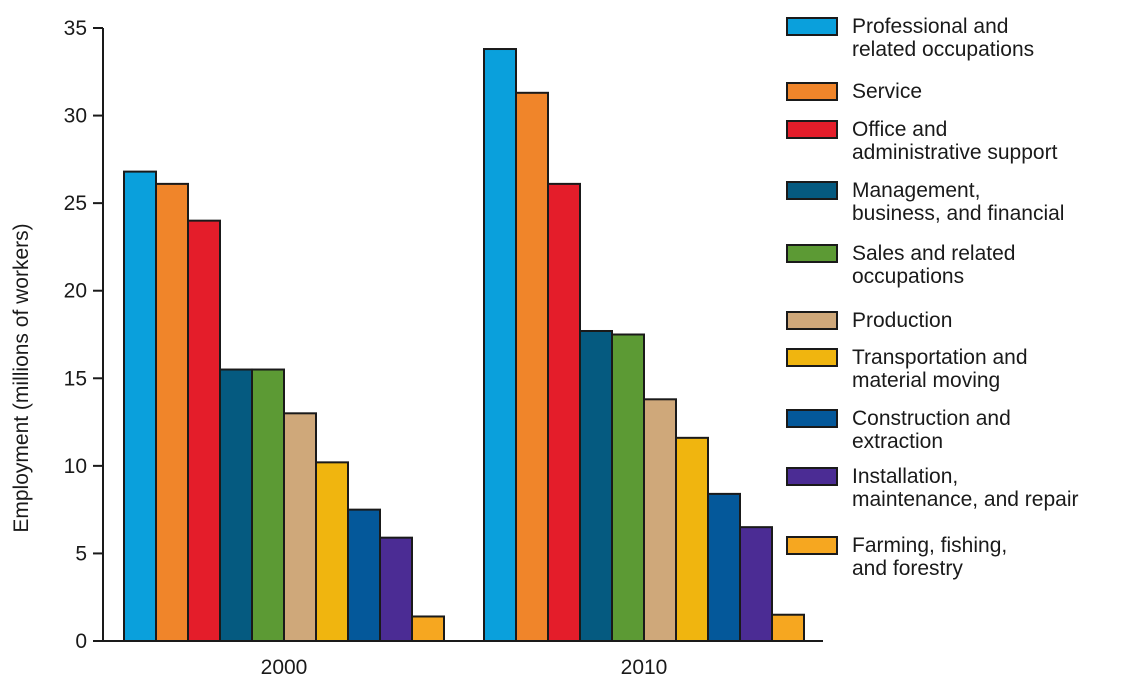  Describe the element at coordinates (958, 213) in the screenshot. I see `legend-label-3-line-1: business, and financial` at that location.